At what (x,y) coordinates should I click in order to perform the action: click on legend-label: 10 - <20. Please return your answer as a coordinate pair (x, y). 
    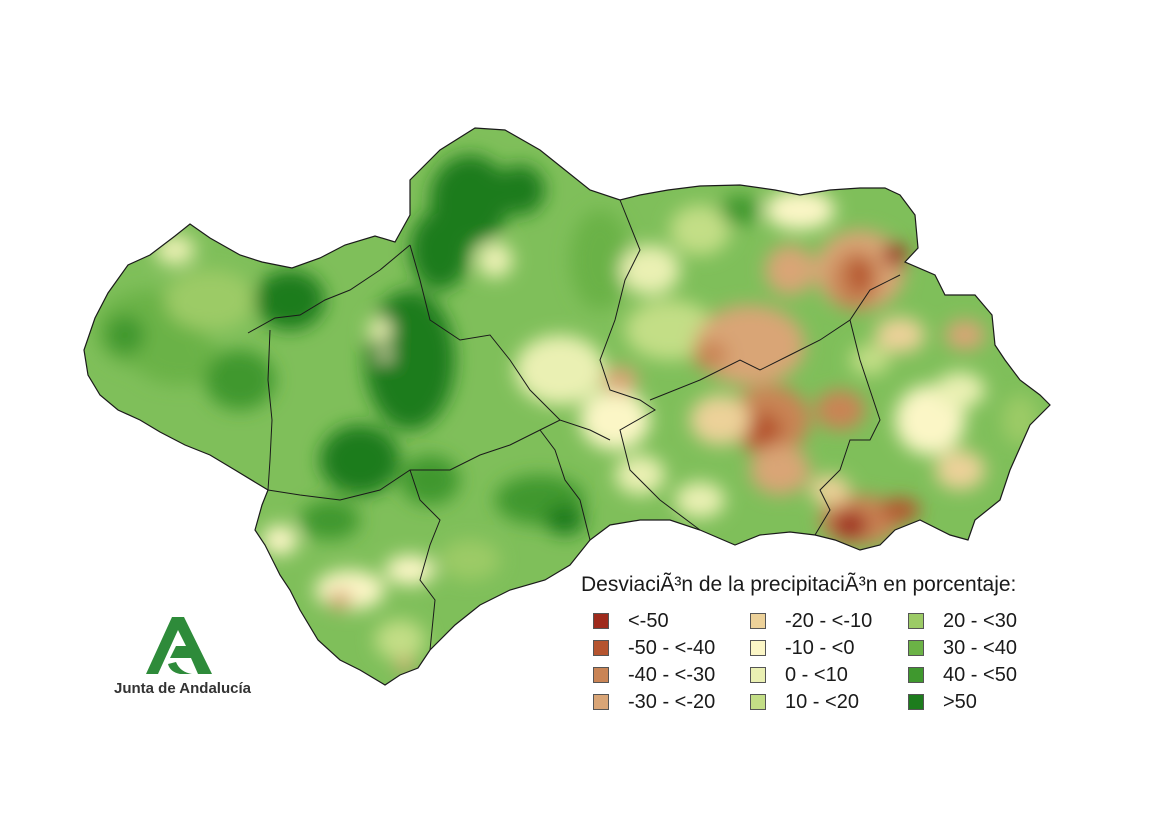
    Looking at the image, I should click on (822, 701).